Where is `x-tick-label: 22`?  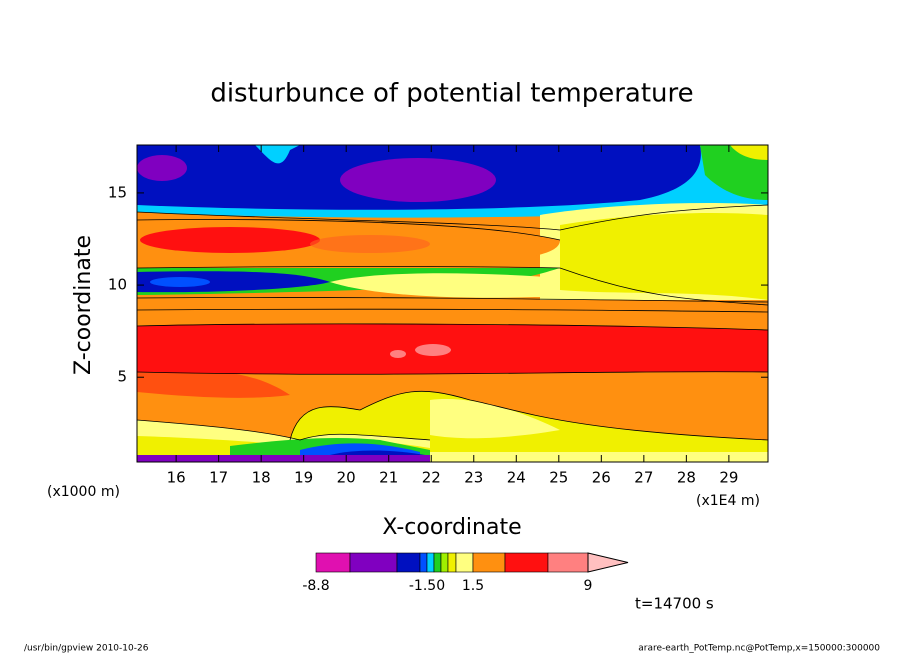
x-tick-label: 22 is located at coordinates (431, 478).